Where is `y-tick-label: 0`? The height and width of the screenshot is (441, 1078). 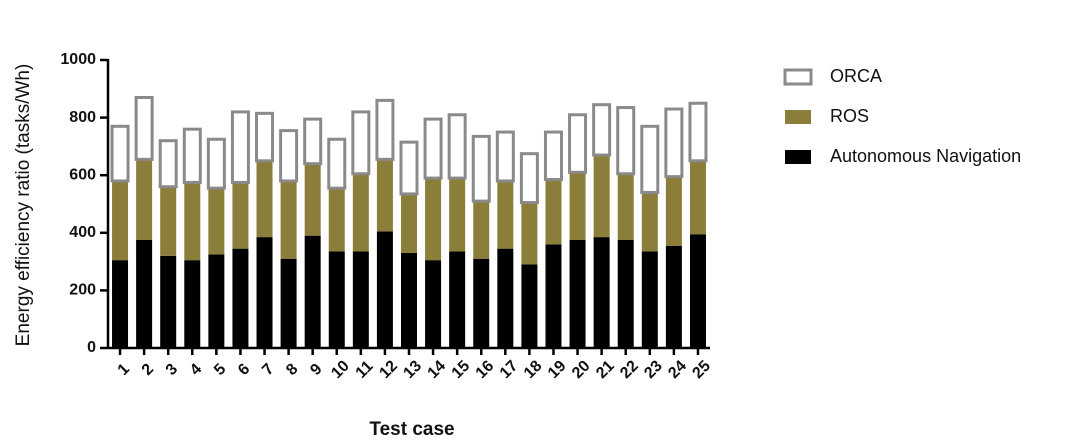
y-tick-label: 0 is located at coordinates (91, 347).